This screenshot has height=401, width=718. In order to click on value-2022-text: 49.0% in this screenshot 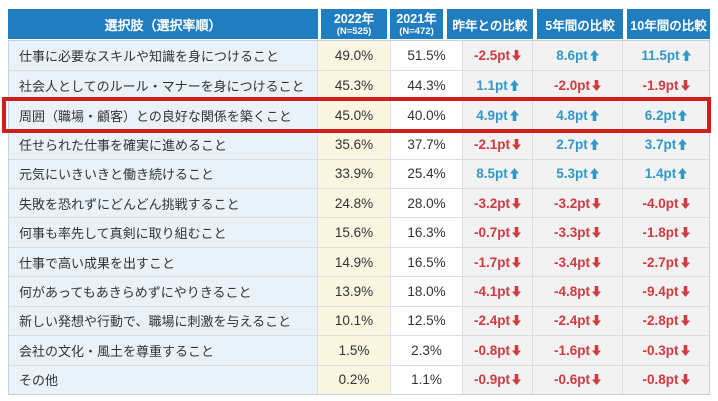, I will do `click(354, 56)`.